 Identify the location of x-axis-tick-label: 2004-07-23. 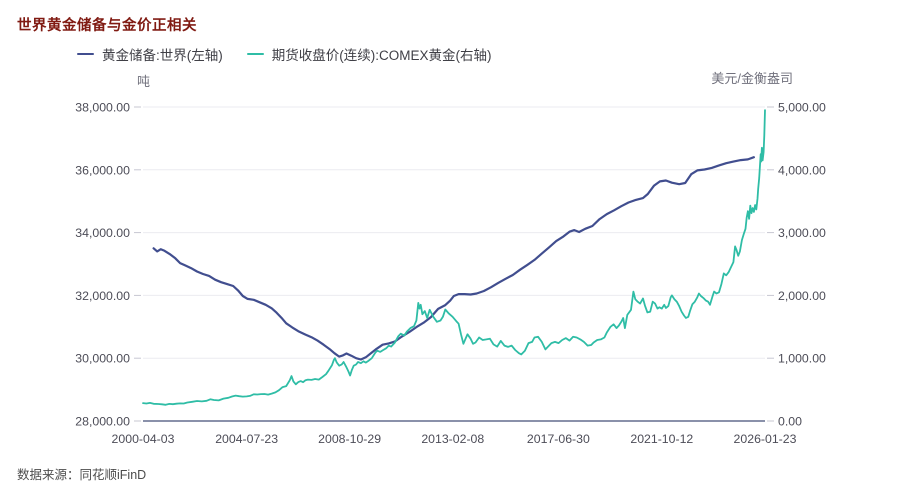
(246, 439).